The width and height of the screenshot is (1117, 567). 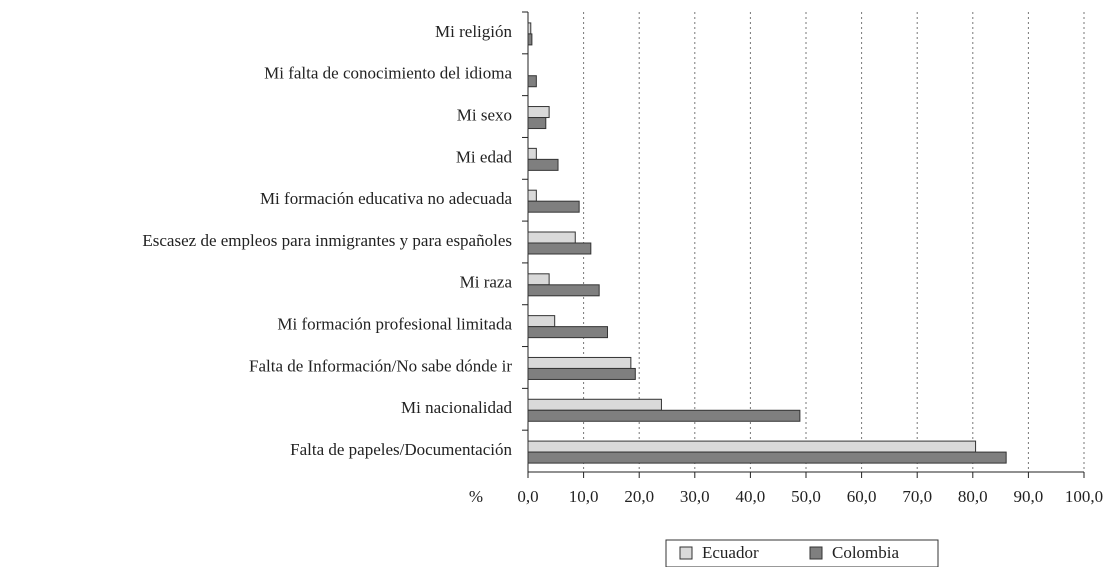 I want to click on legend-label: Ecuador, so click(x=730, y=552).